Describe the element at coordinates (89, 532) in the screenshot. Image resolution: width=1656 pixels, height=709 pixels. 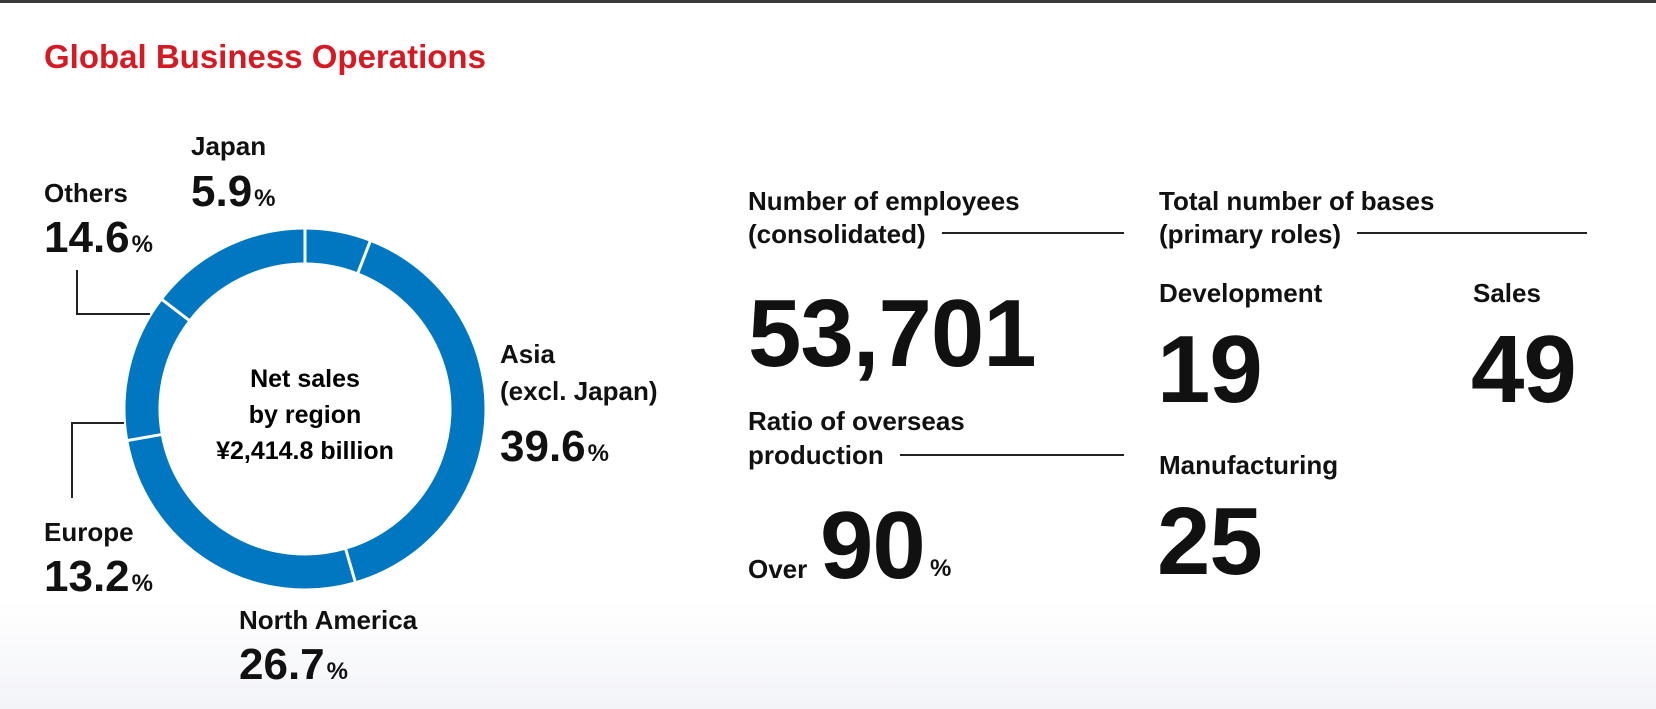
I see `label-europe: Europe` at that location.